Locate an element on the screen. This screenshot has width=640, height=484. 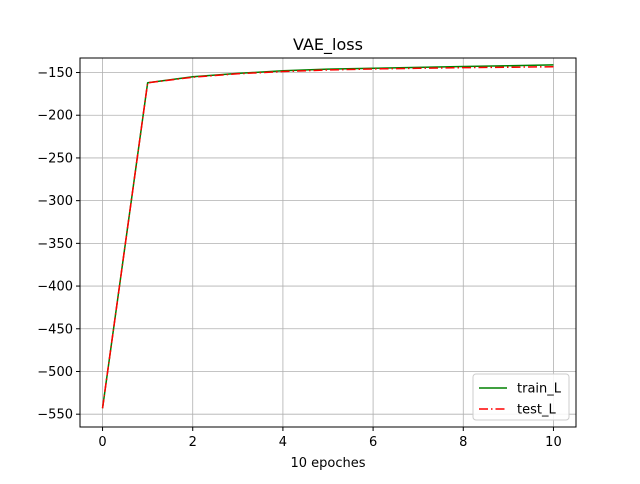
x-axis: 0 2 4 6 8 10 is located at coordinates (330, 438).